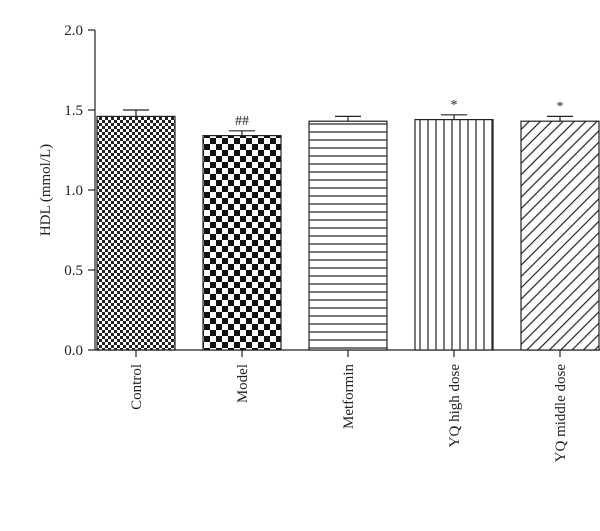 This screenshot has width=600, height=531. I want to click on category-label: YQ middle dose, so click(561, 413).